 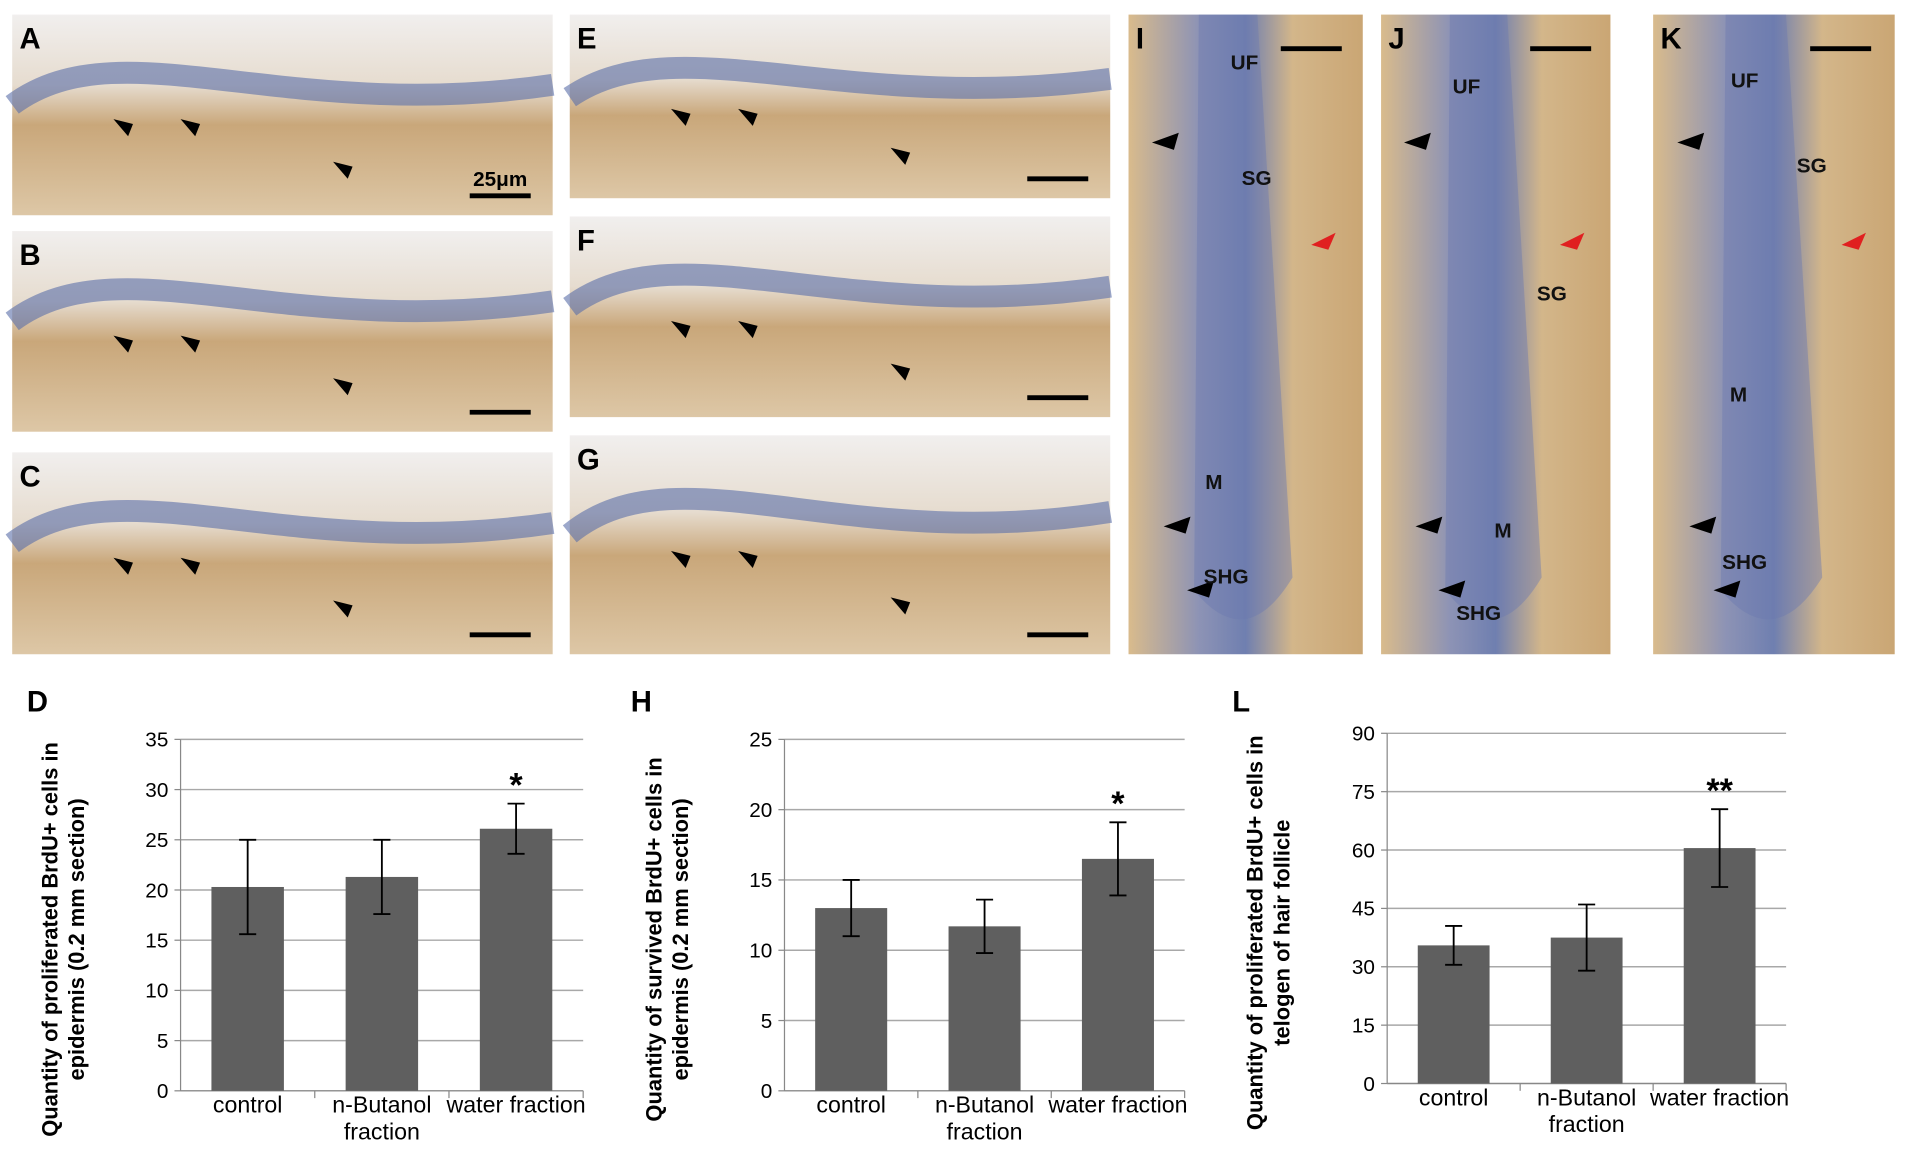 What do you see at coordinates (37, 702) in the screenshot?
I see `panel-label: D` at bounding box center [37, 702].